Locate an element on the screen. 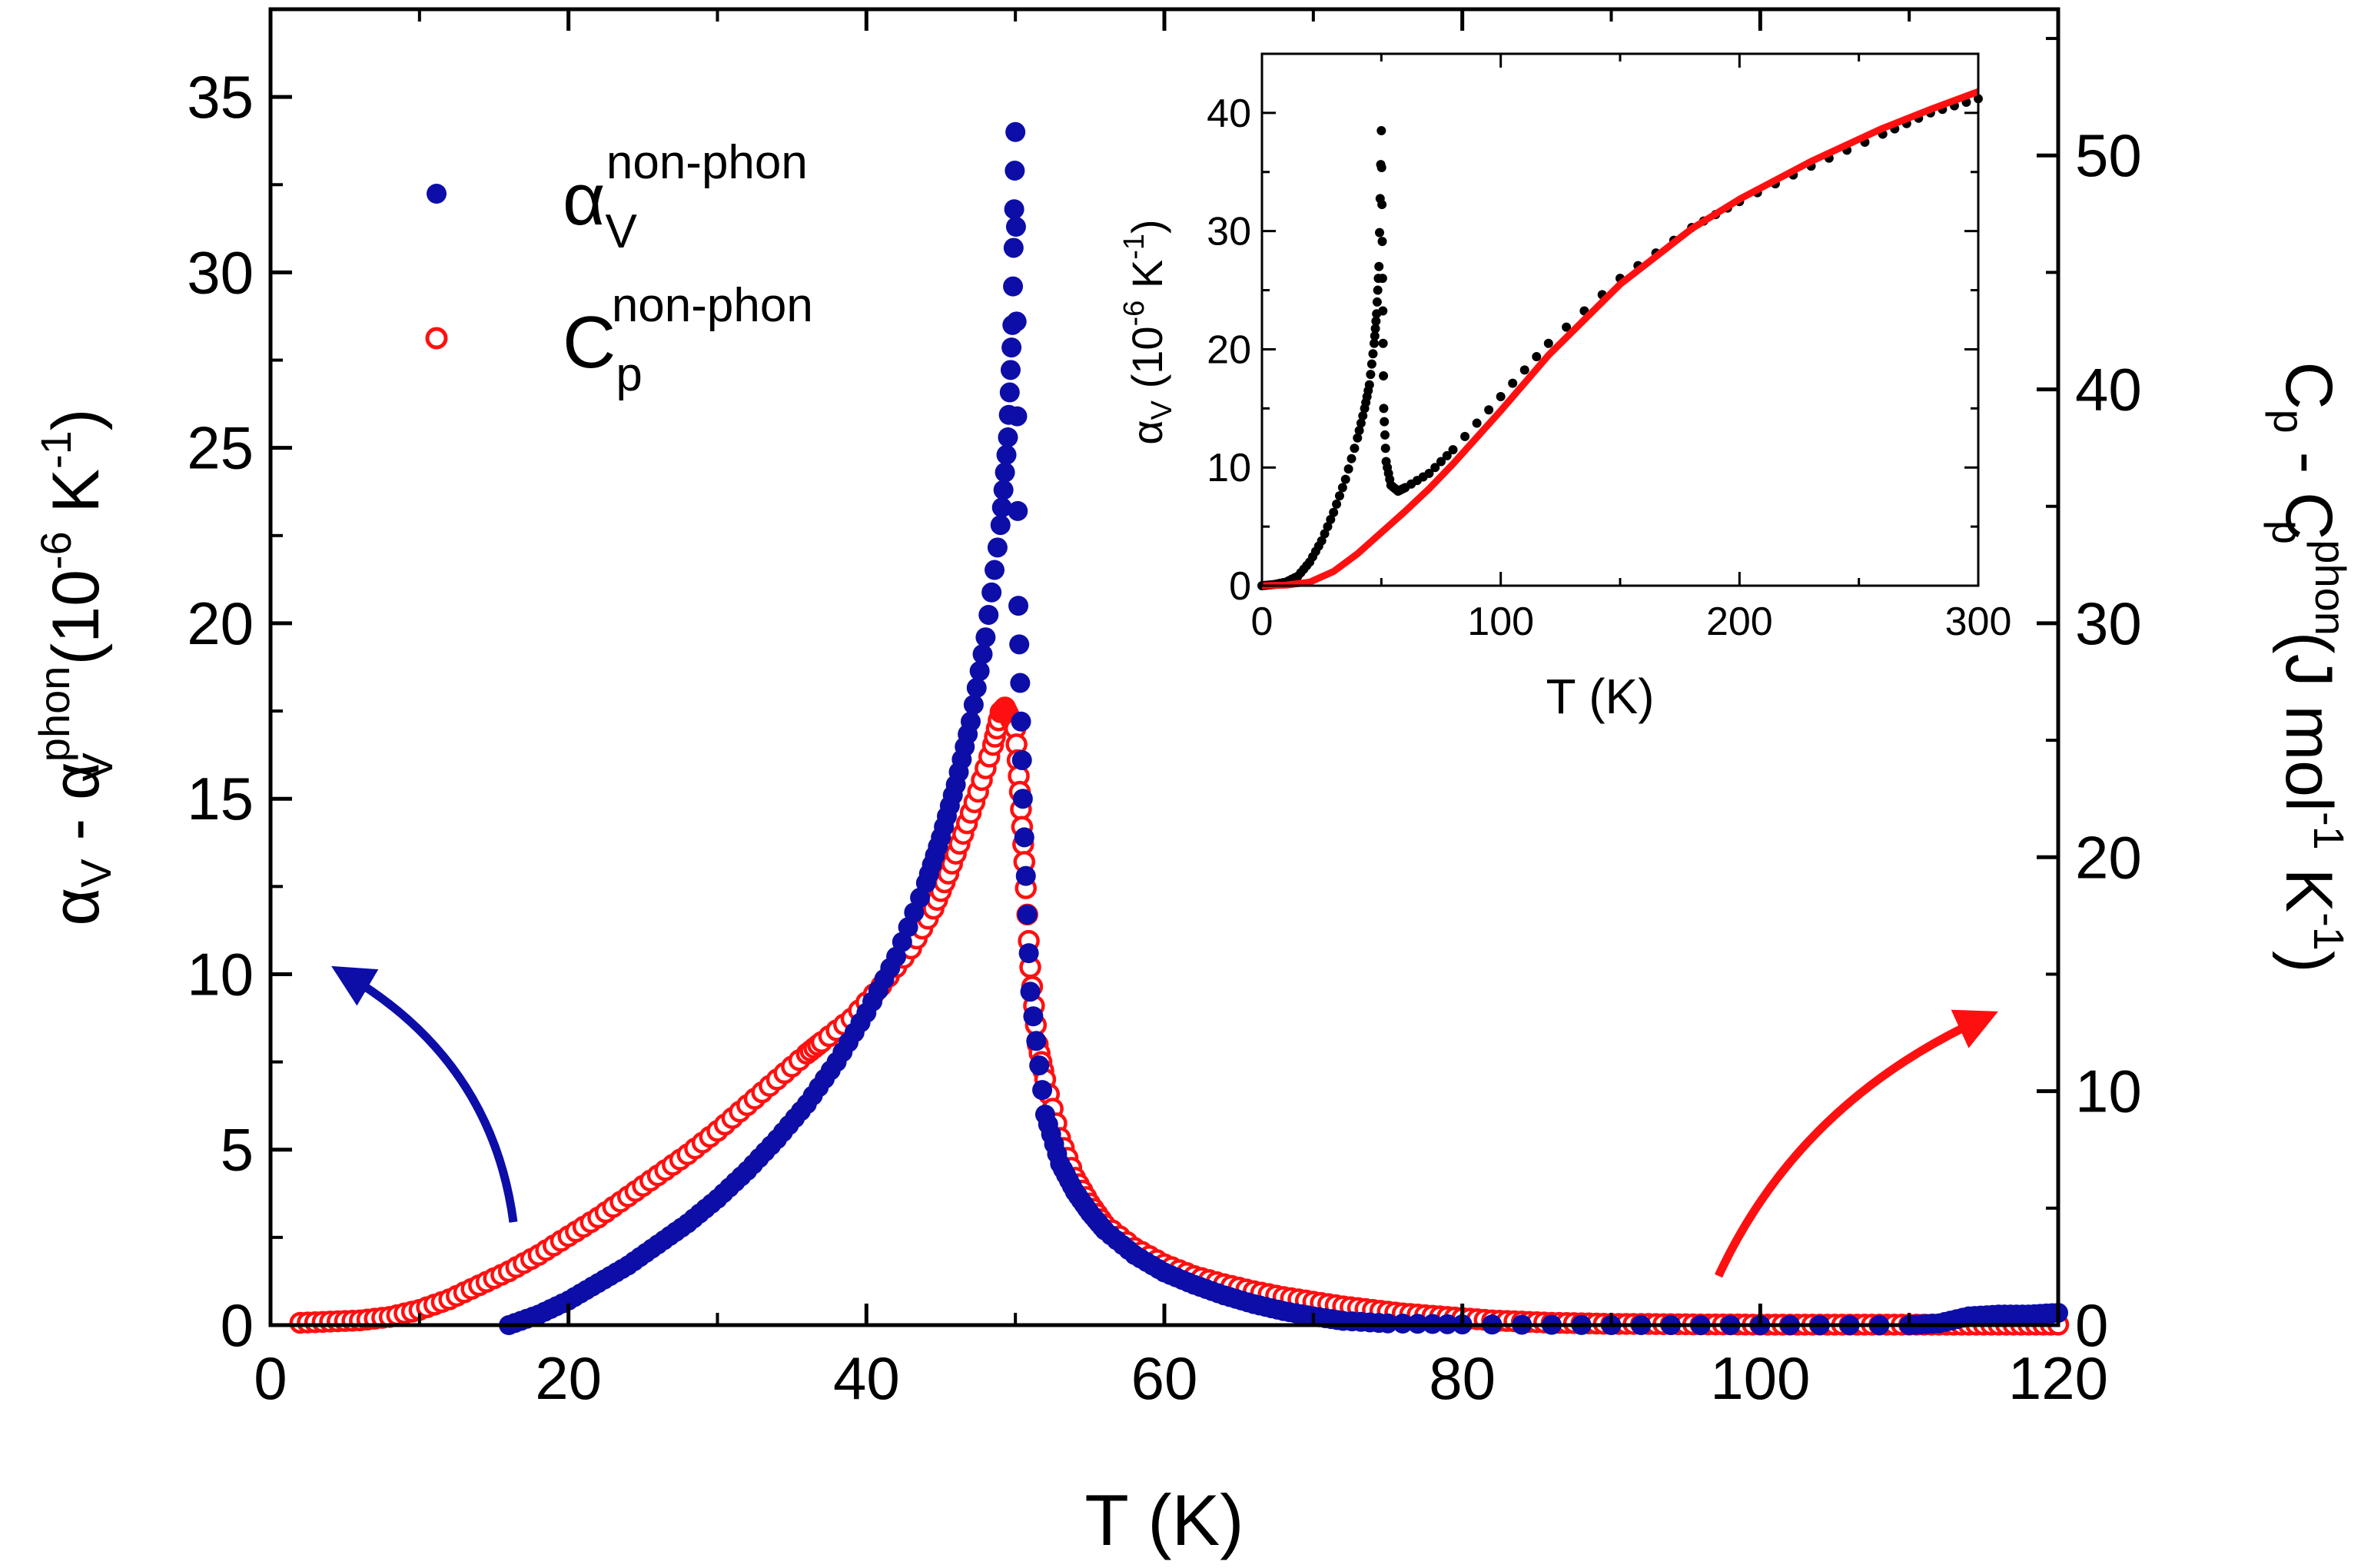 The width and height of the screenshot is (2361, 1568). x-tick-label: 60 is located at coordinates (1164, 1378).